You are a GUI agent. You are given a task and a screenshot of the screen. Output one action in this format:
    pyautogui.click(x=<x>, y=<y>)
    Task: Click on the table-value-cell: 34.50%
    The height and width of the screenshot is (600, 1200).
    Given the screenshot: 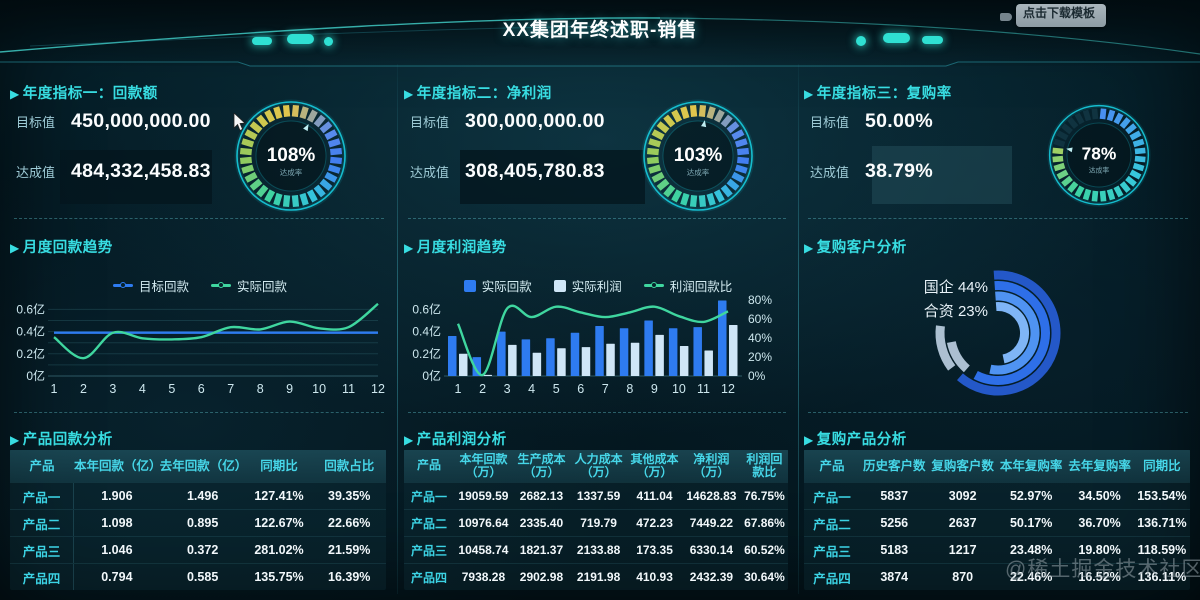 What is the action you would take?
    pyautogui.click(x=1099, y=496)
    